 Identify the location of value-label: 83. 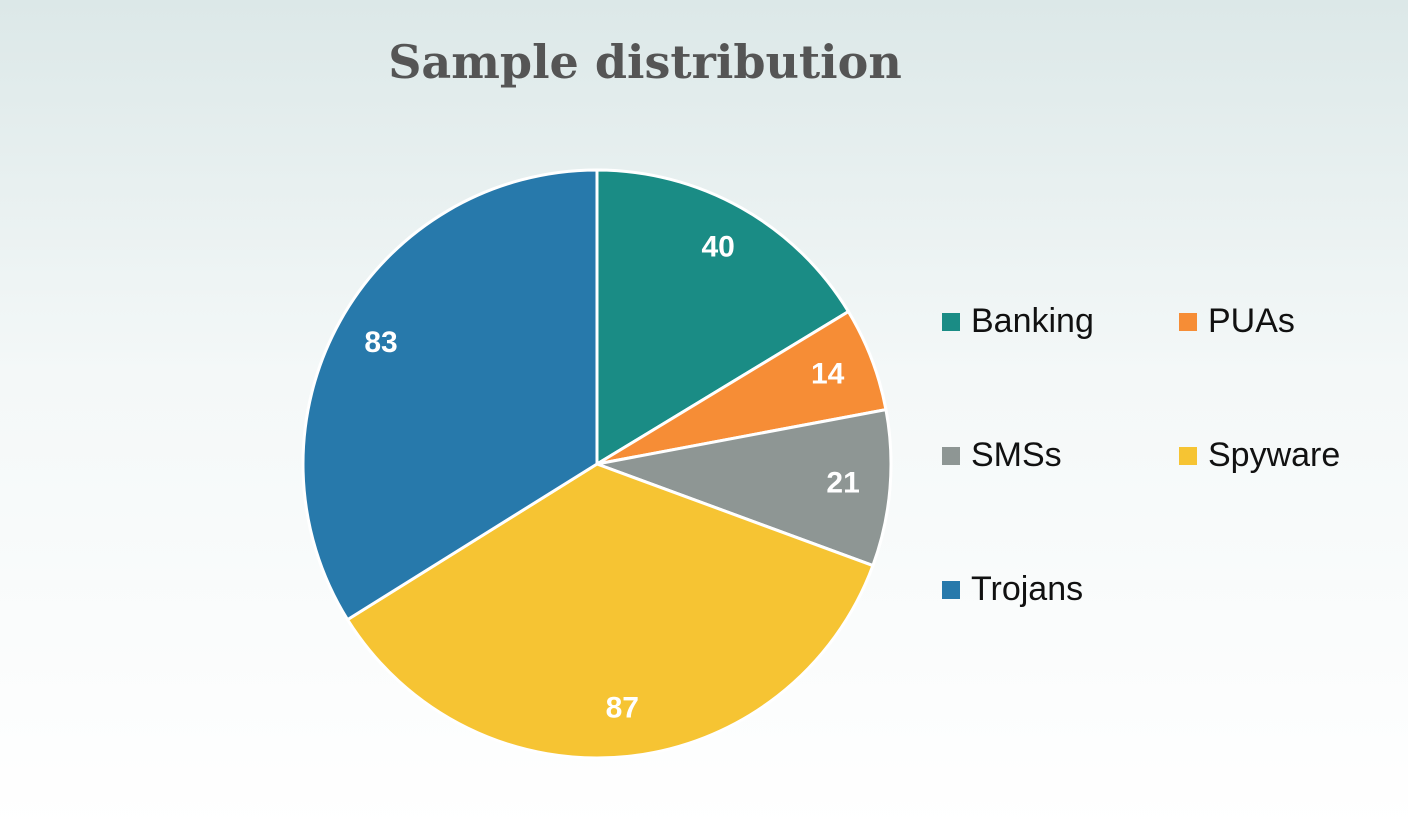
(380, 342).